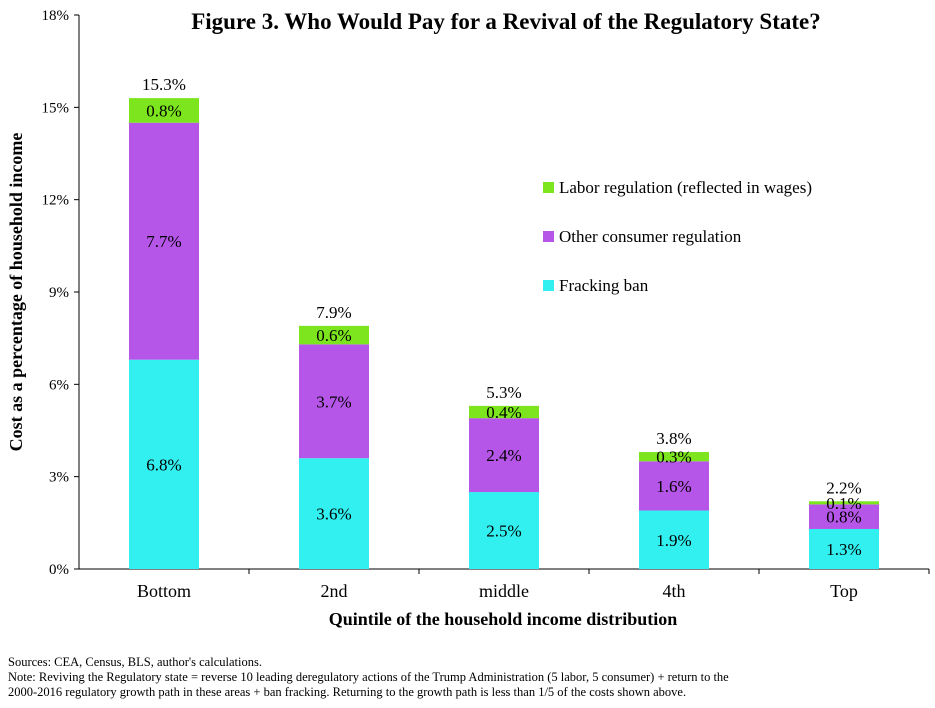 Image resolution: width=935 pixels, height=708 pixels. I want to click on data-label-consumer: 1.6%, so click(673, 486).